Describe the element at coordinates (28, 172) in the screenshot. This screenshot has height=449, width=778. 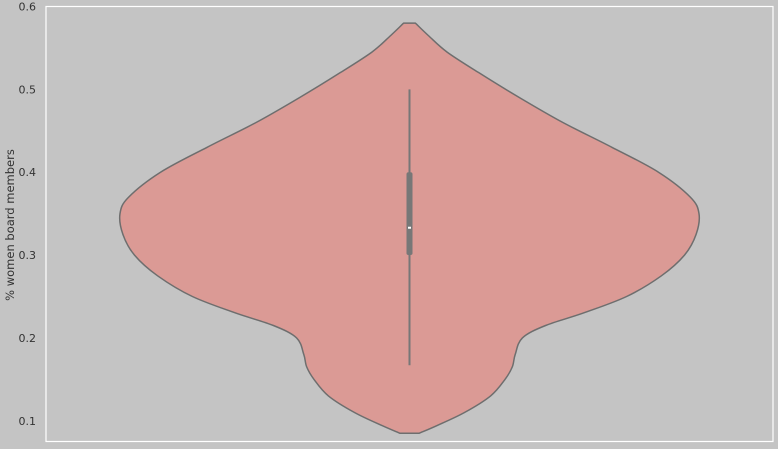
I see `y-tick-label: 0.4` at that location.